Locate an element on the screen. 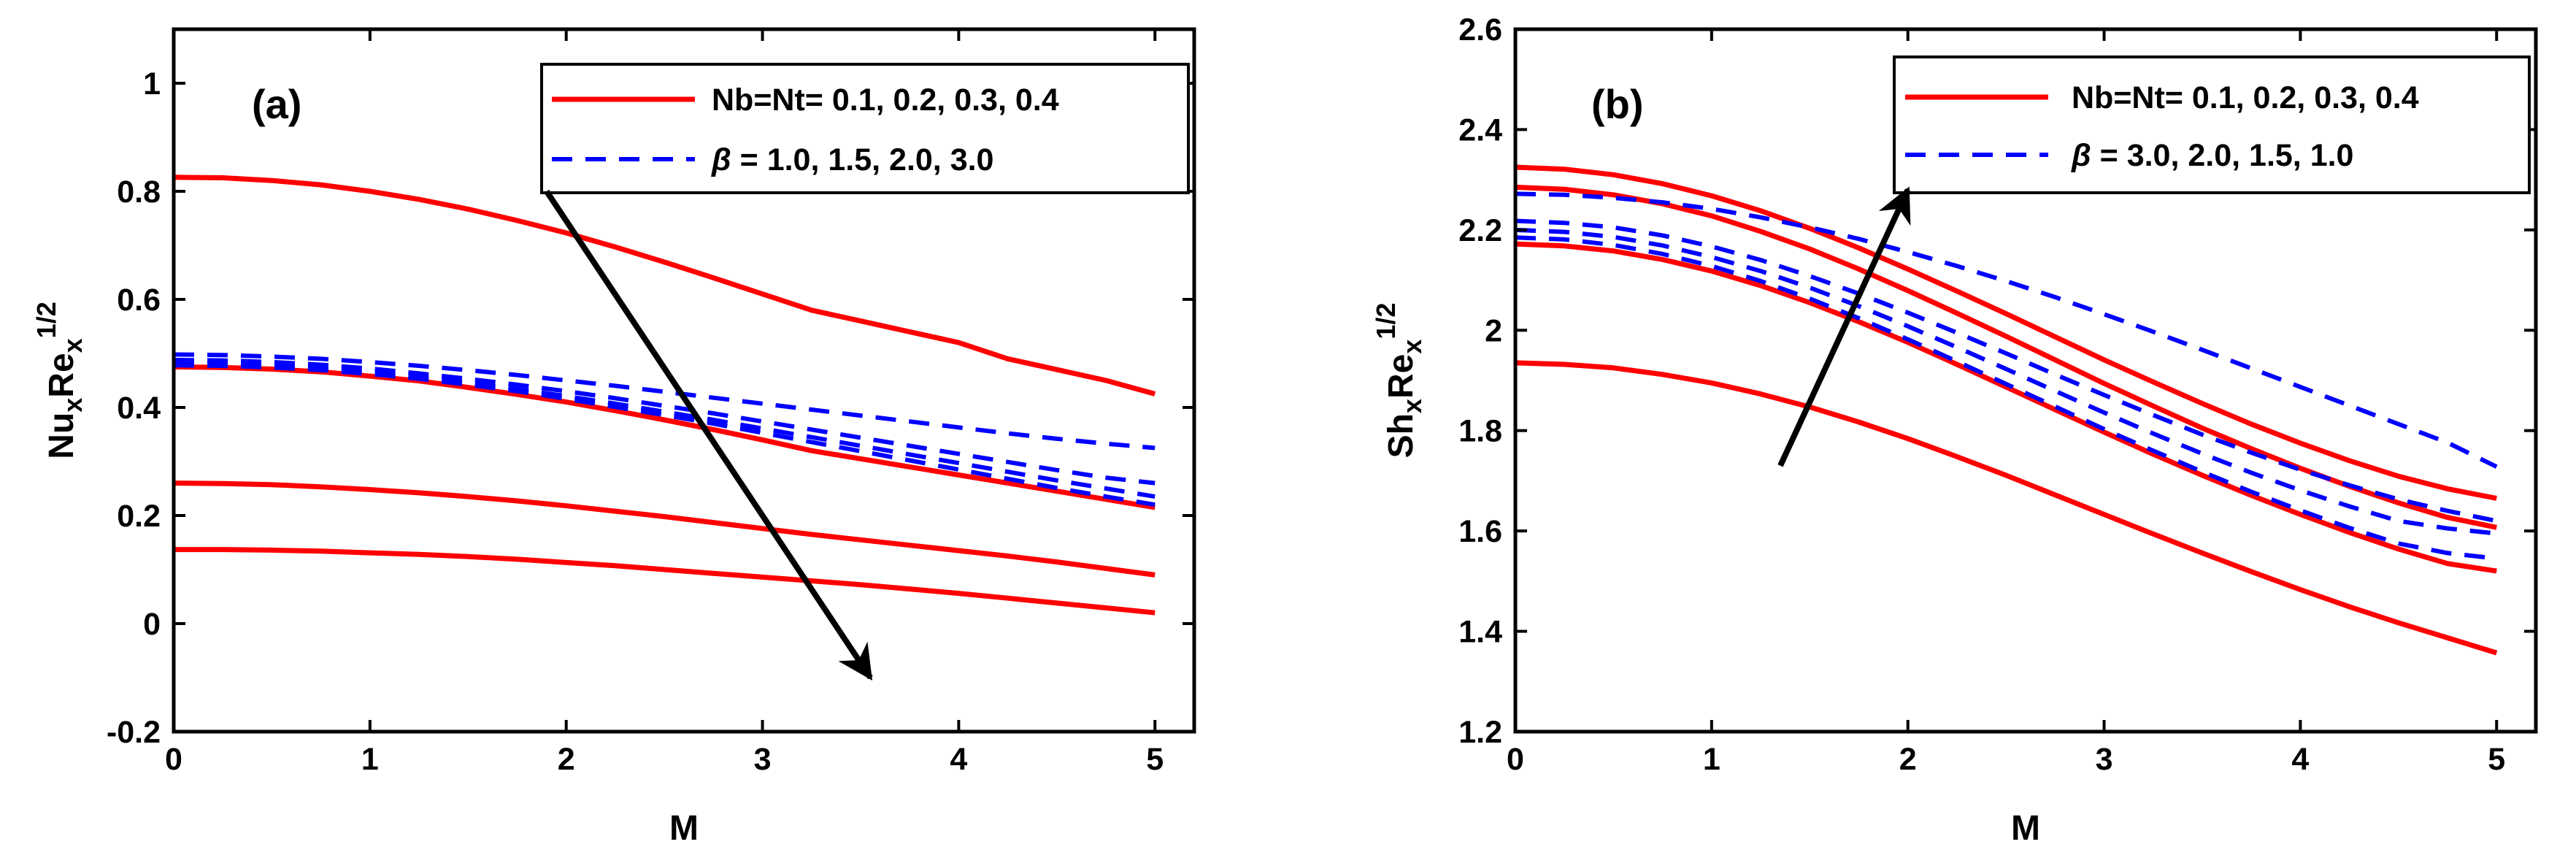  panel-a-legend-text-2: β = 1.0, 1.5, 2.0, 3.0 is located at coordinates (852, 159).